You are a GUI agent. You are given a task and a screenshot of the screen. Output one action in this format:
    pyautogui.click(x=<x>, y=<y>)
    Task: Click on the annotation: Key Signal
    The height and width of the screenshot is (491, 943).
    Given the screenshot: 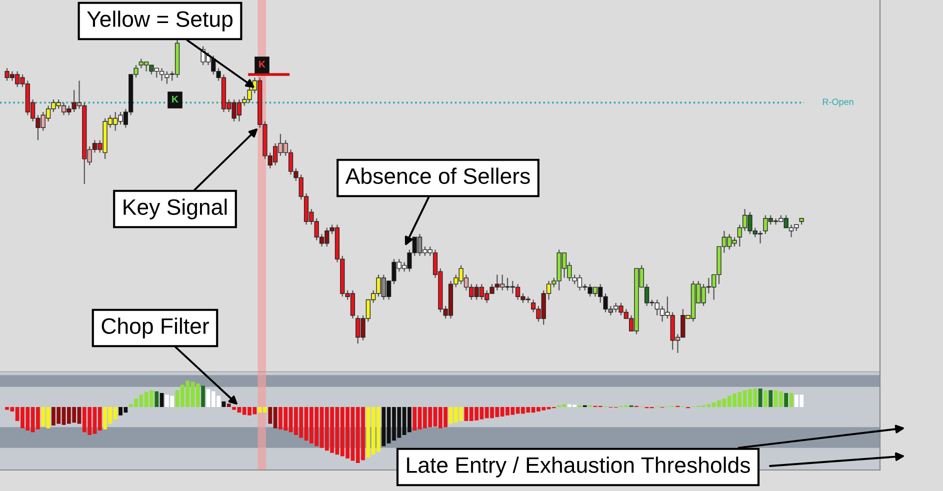 What is the action you would take?
    pyautogui.click(x=175, y=209)
    